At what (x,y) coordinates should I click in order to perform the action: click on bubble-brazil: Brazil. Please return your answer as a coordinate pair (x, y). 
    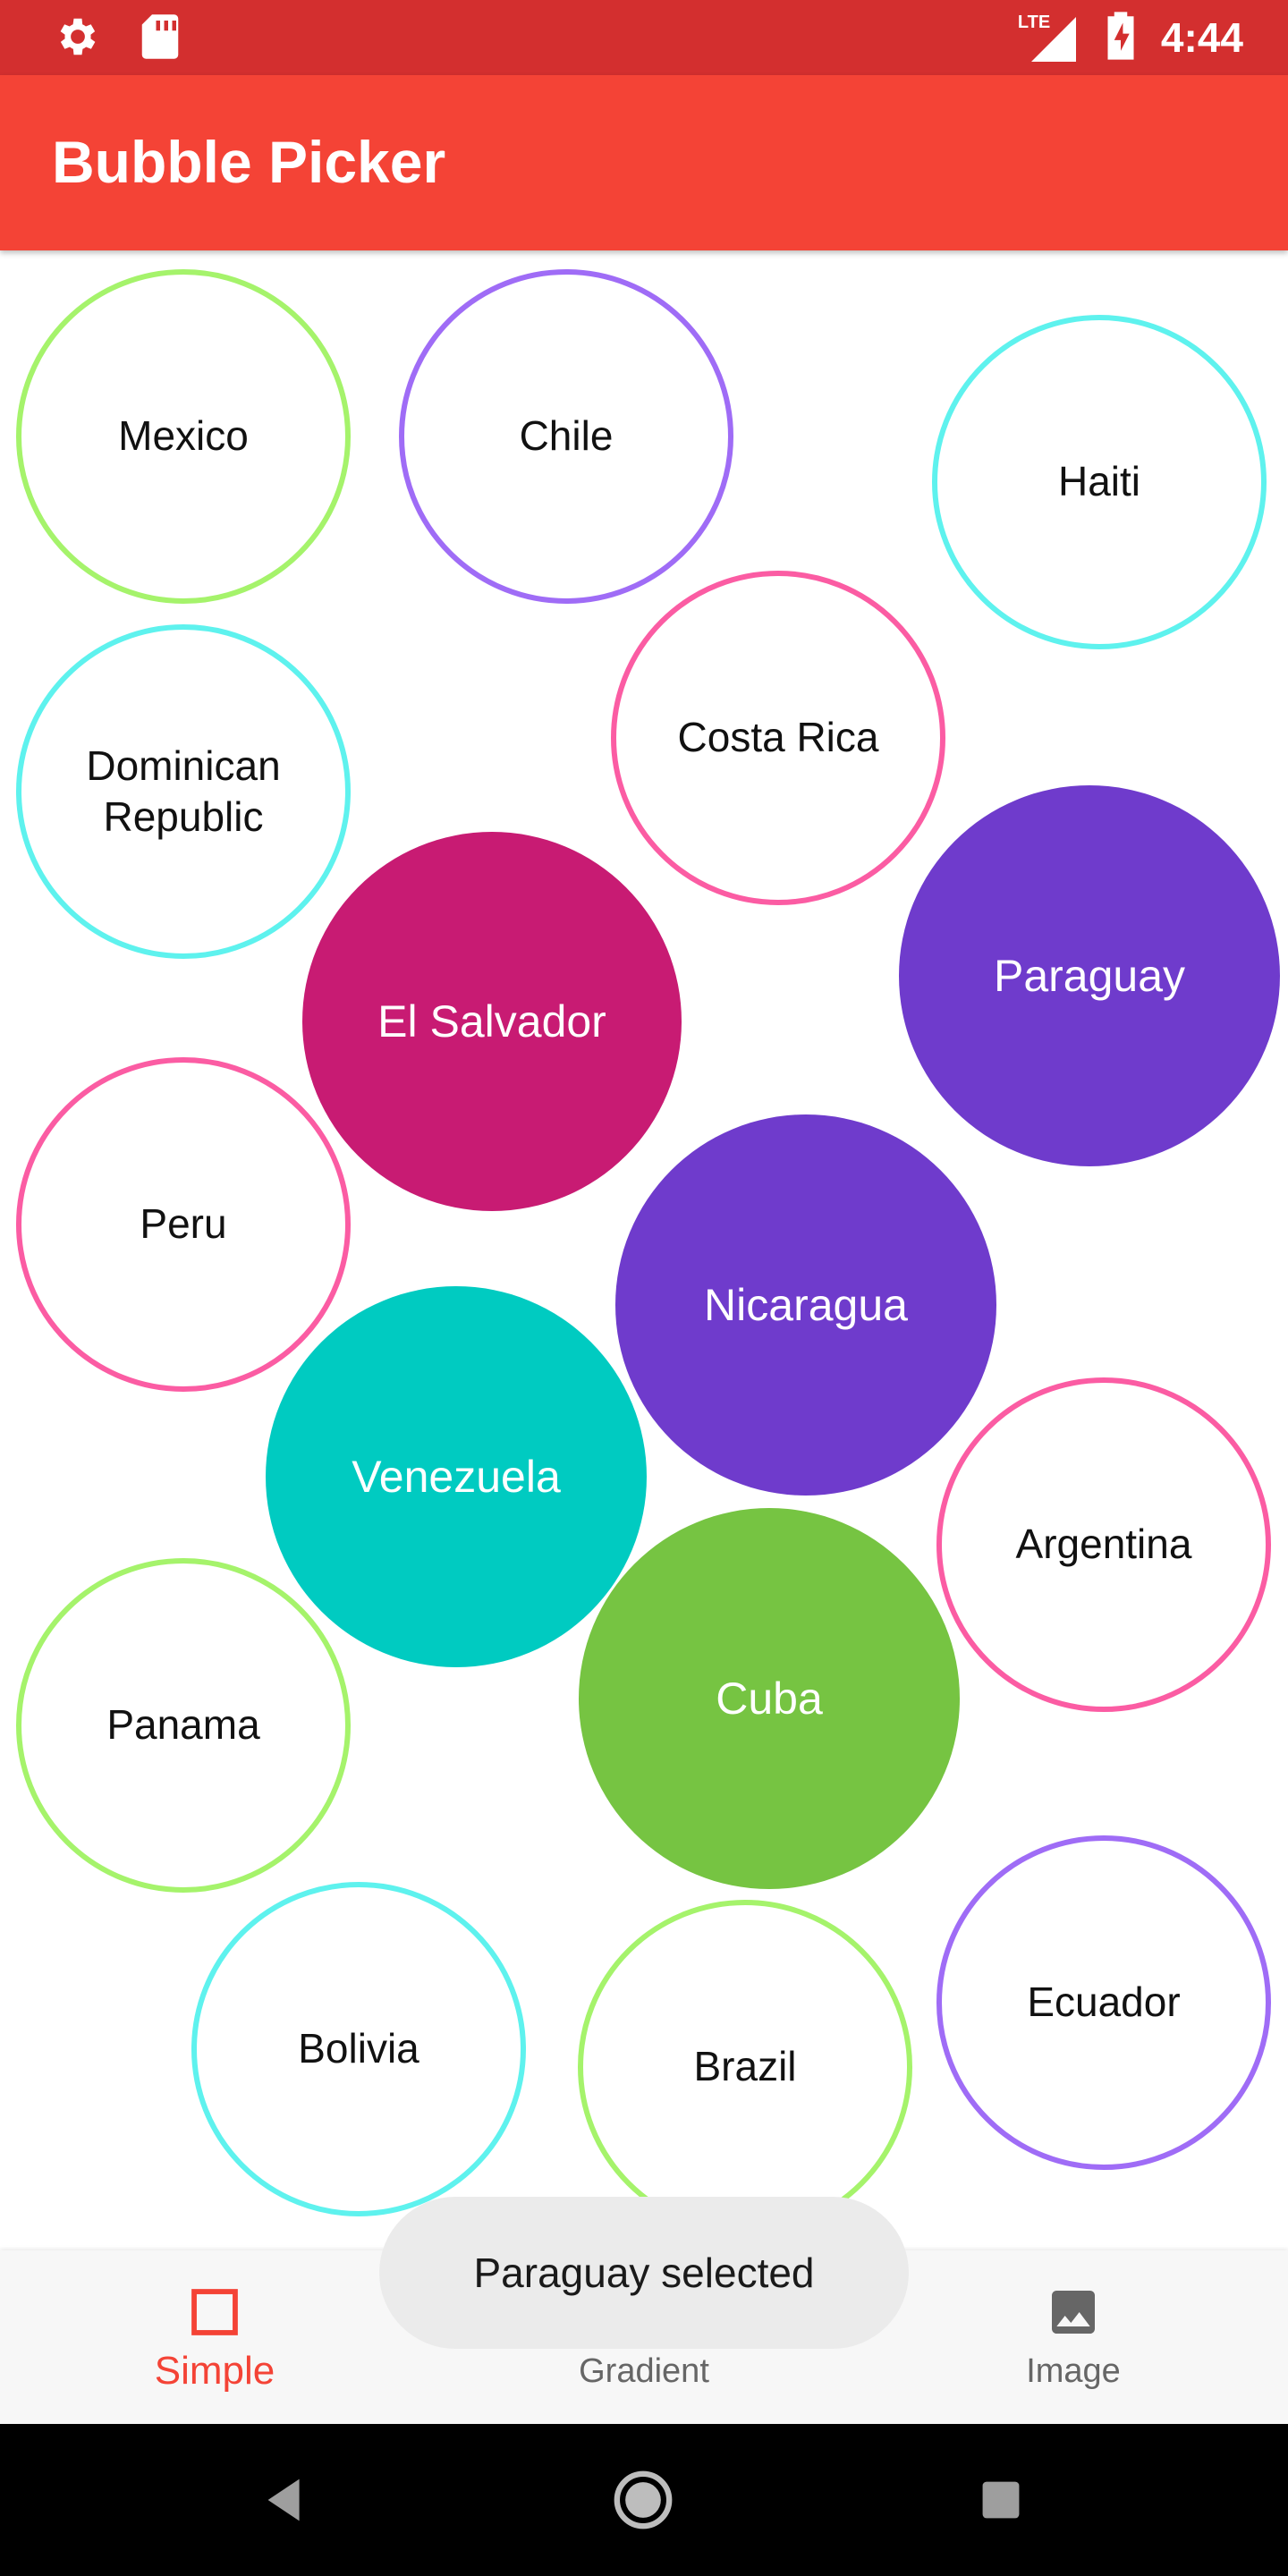
    Looking at the image, I should click on (745, 2067).